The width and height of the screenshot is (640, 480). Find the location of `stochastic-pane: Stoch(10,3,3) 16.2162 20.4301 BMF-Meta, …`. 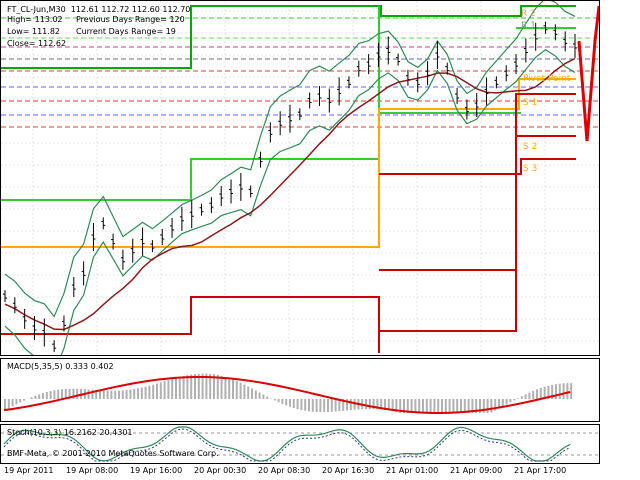

stochastic-pane: Stoch(10,3,3) 16.2162 20.4301 BMF-Meta, … is located at coordinates (300, 444).